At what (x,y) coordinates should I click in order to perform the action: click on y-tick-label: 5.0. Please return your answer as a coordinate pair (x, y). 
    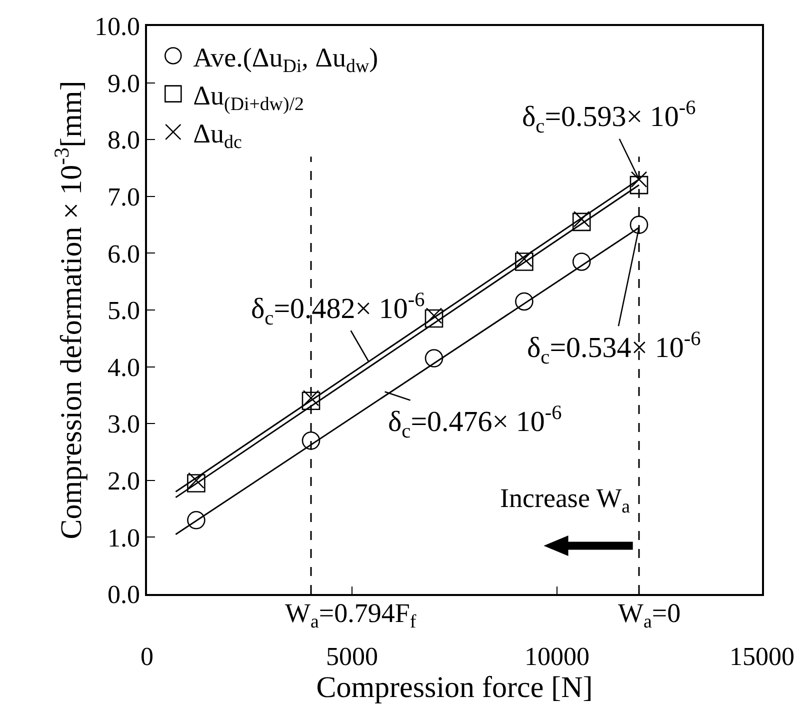
    Looking at the image, I should click on (124, 311).